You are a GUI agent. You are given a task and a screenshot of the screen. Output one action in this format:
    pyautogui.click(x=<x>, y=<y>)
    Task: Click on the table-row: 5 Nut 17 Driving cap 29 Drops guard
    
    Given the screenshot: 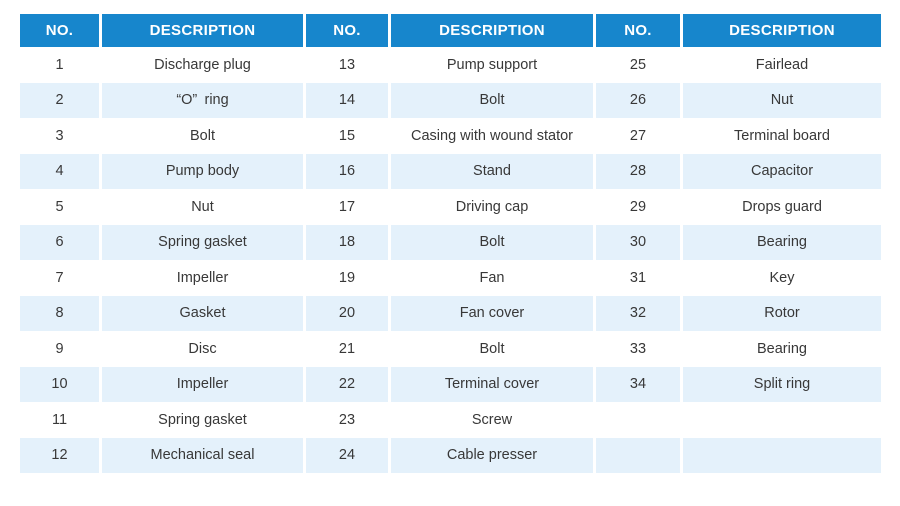 What is the action you would take?
    pyautogui.click(x=450, y=207)
    